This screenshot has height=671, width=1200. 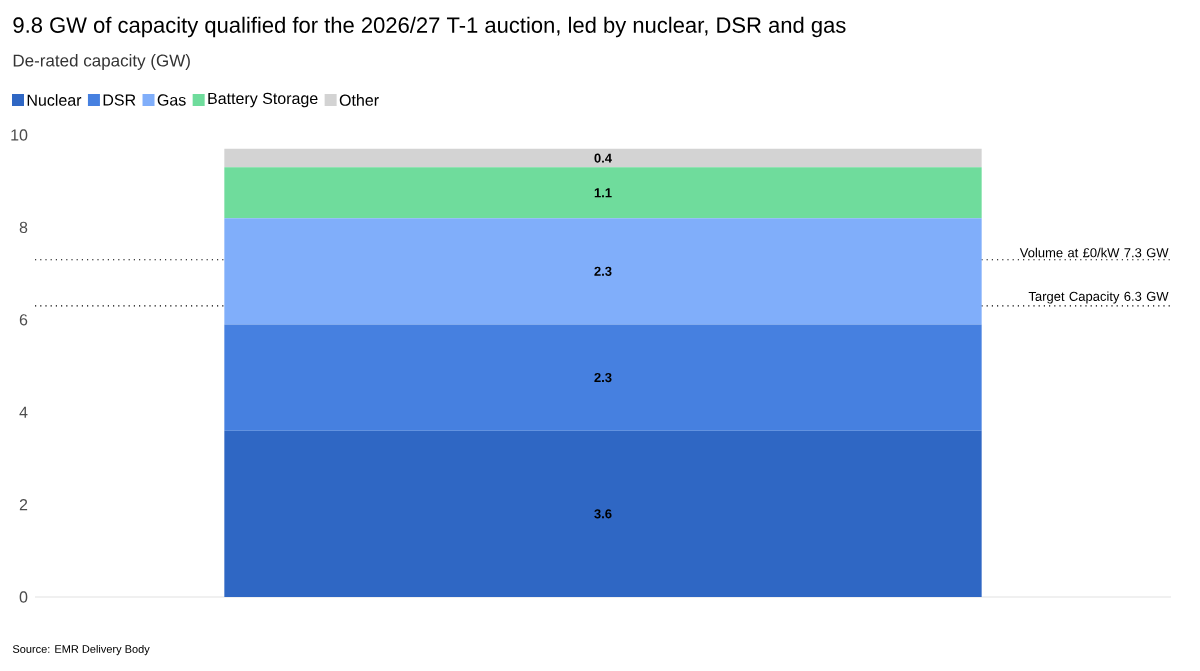 What do you see at coordinates (119, 100) in the screenshot?
I see `legend-label: DSR` at bounding box center [119, 100].